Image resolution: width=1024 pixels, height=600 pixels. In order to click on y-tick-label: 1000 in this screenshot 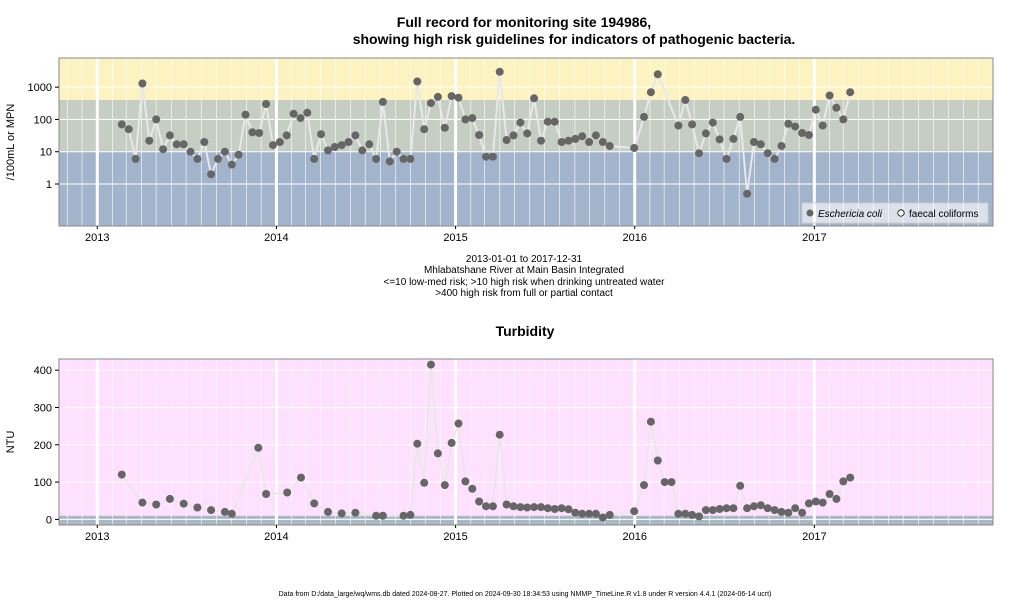, I will do `click(40, 88)`.